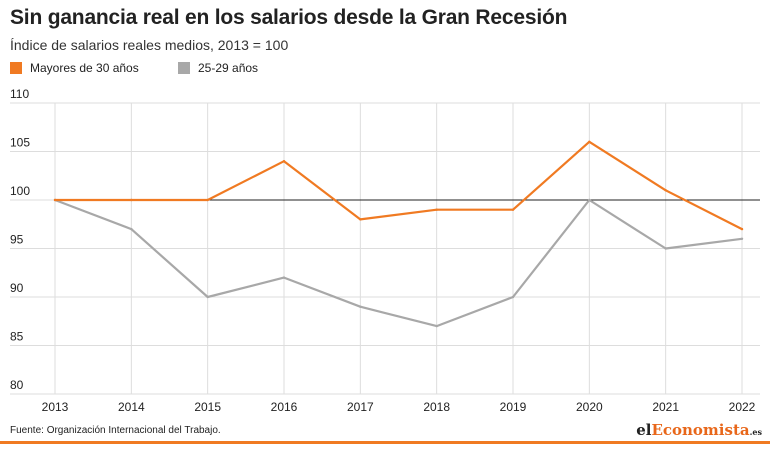  What do you see at coordinates (207, 407) in the screenshot?
I see `x-tick-label: 2015` at bounding box center [207, 407].